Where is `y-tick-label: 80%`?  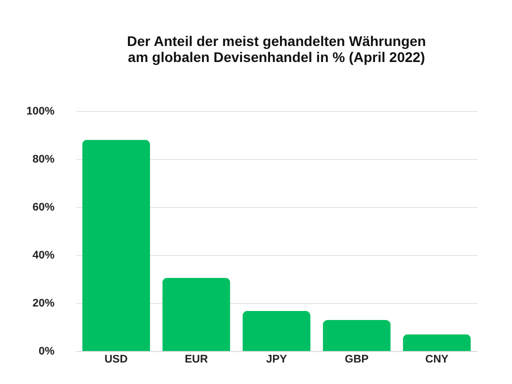 y-tick-label: 80% is located at coordinates (43, 160).